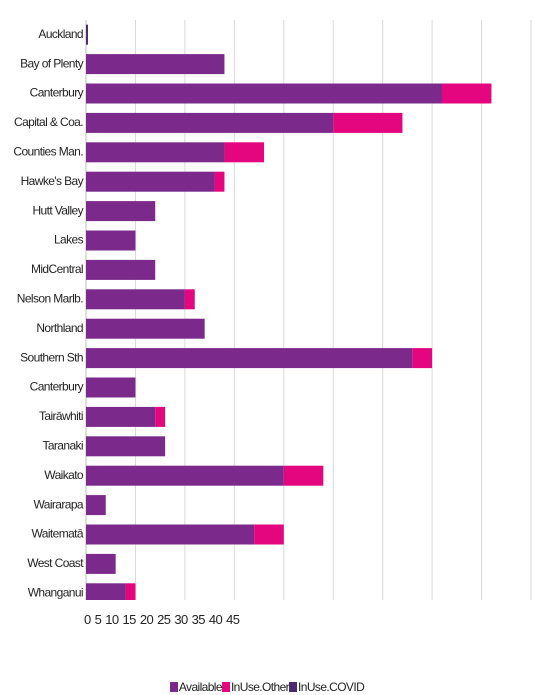 Image resolution: width=534 pixels, height=695 pixels. What do you see at coordinates (52, 63) in the screenshot?
I see `y-tick-label: Bay of Plenty` at bounding box center [52, 63].